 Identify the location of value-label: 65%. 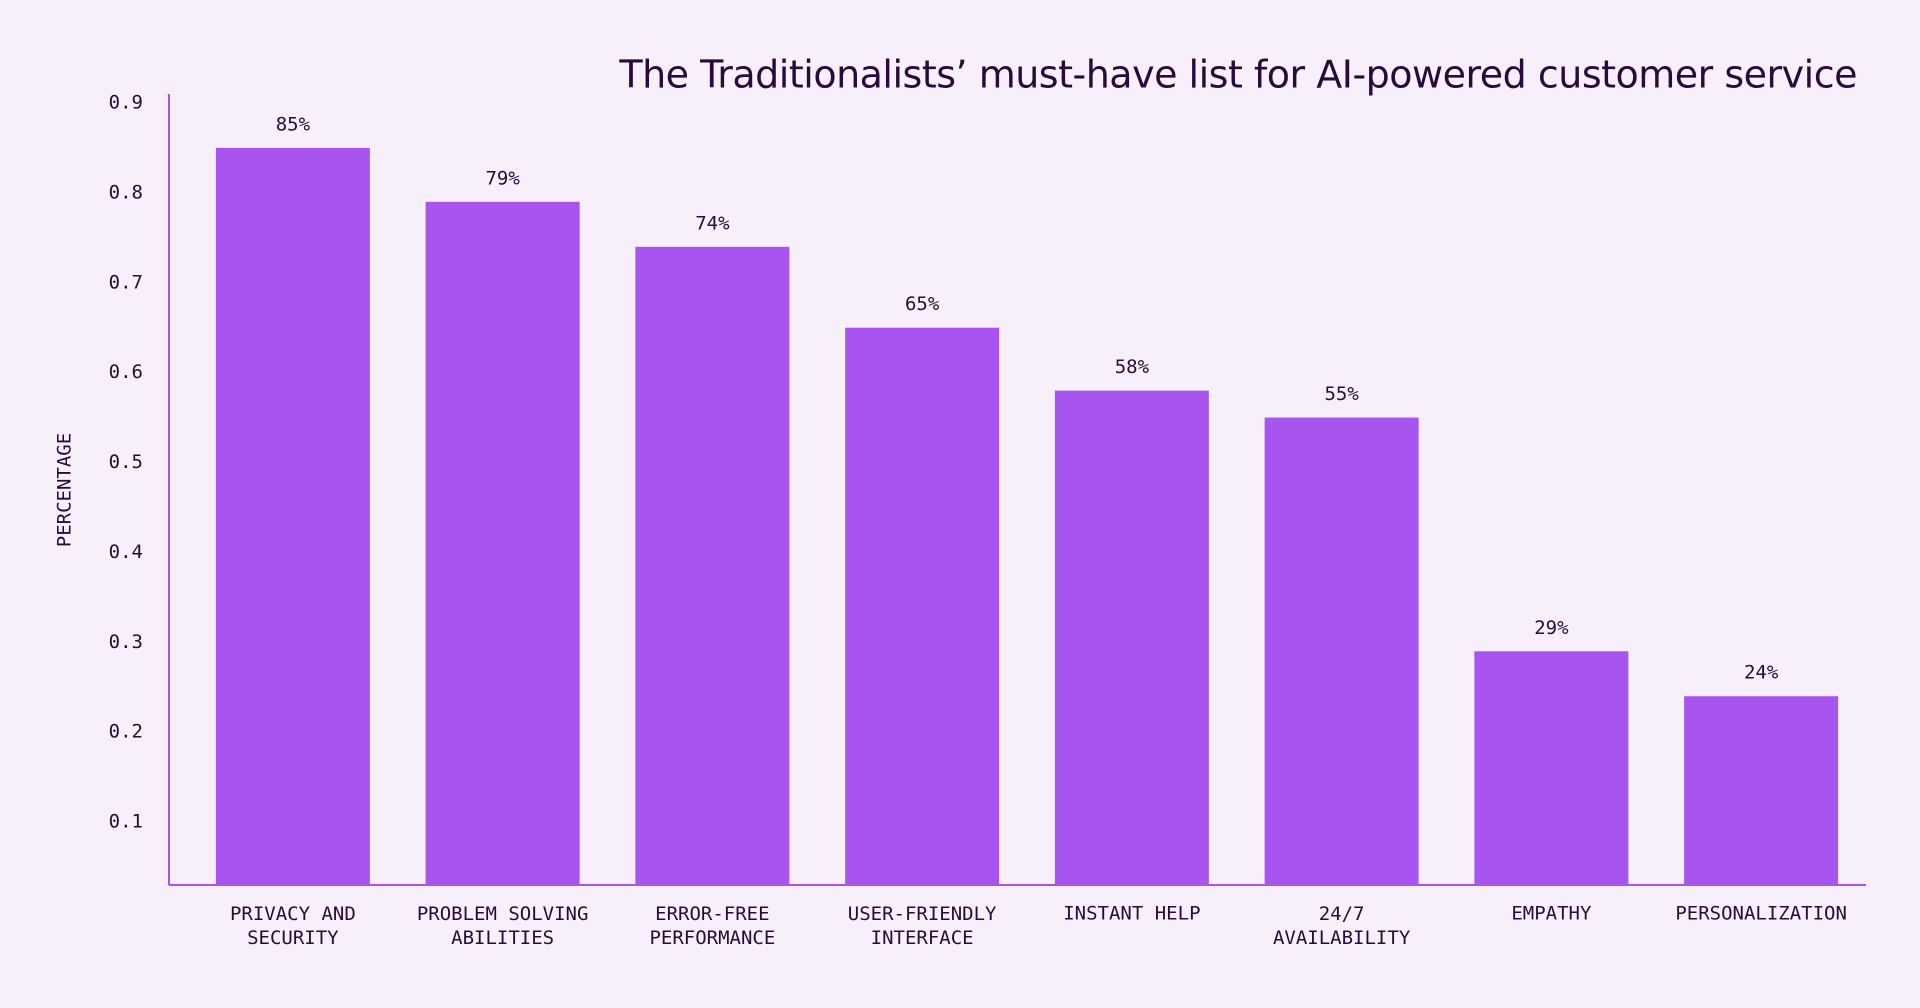
(922, 304).